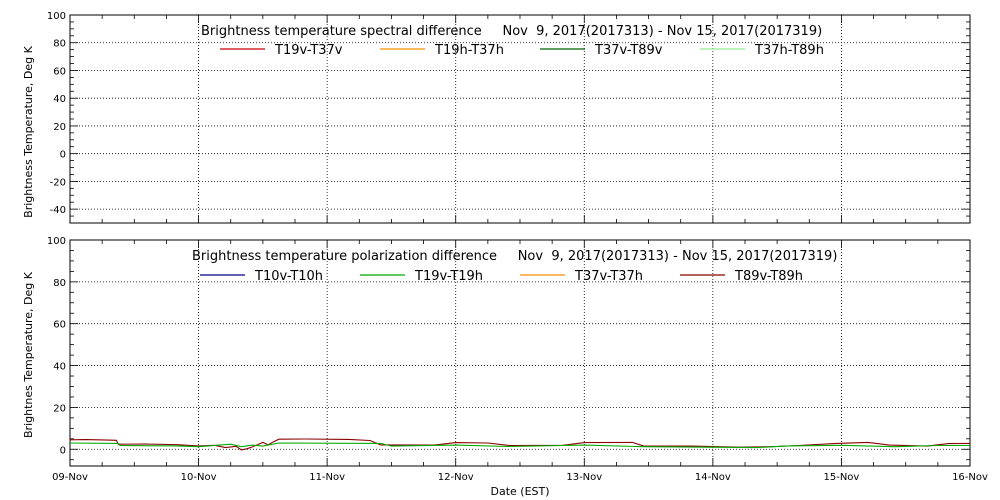 The height and width of the screenshot is (500, 1000). What do you see at coordinates (28, 354) in the screenshot?
I see `bottom-y-axis-label: Brightnes Temperature, Deg K` at bounding box center [28, 354].